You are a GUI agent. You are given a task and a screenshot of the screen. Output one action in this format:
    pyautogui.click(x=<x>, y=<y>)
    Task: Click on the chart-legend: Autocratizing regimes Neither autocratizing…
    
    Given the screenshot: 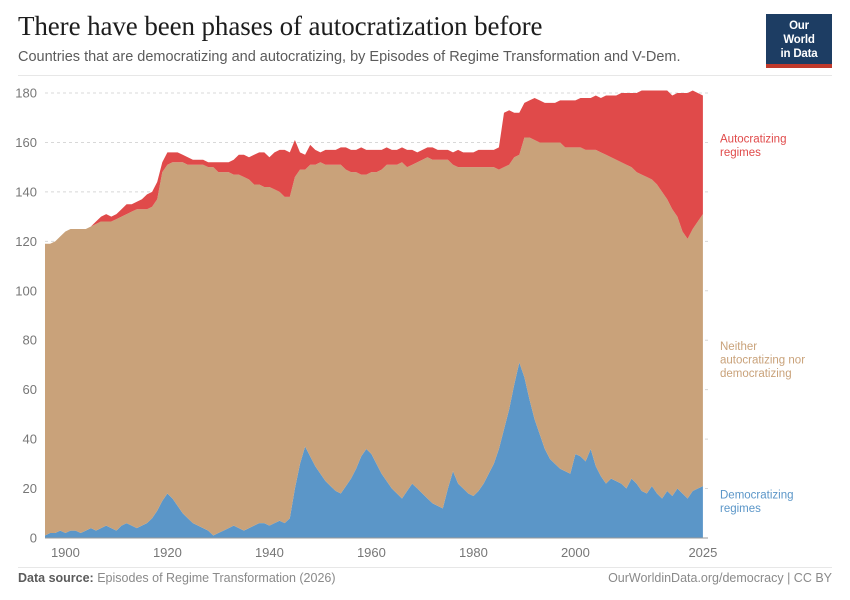 What is the action you would take?
    pyautogui.click(x=762, y=324)
    